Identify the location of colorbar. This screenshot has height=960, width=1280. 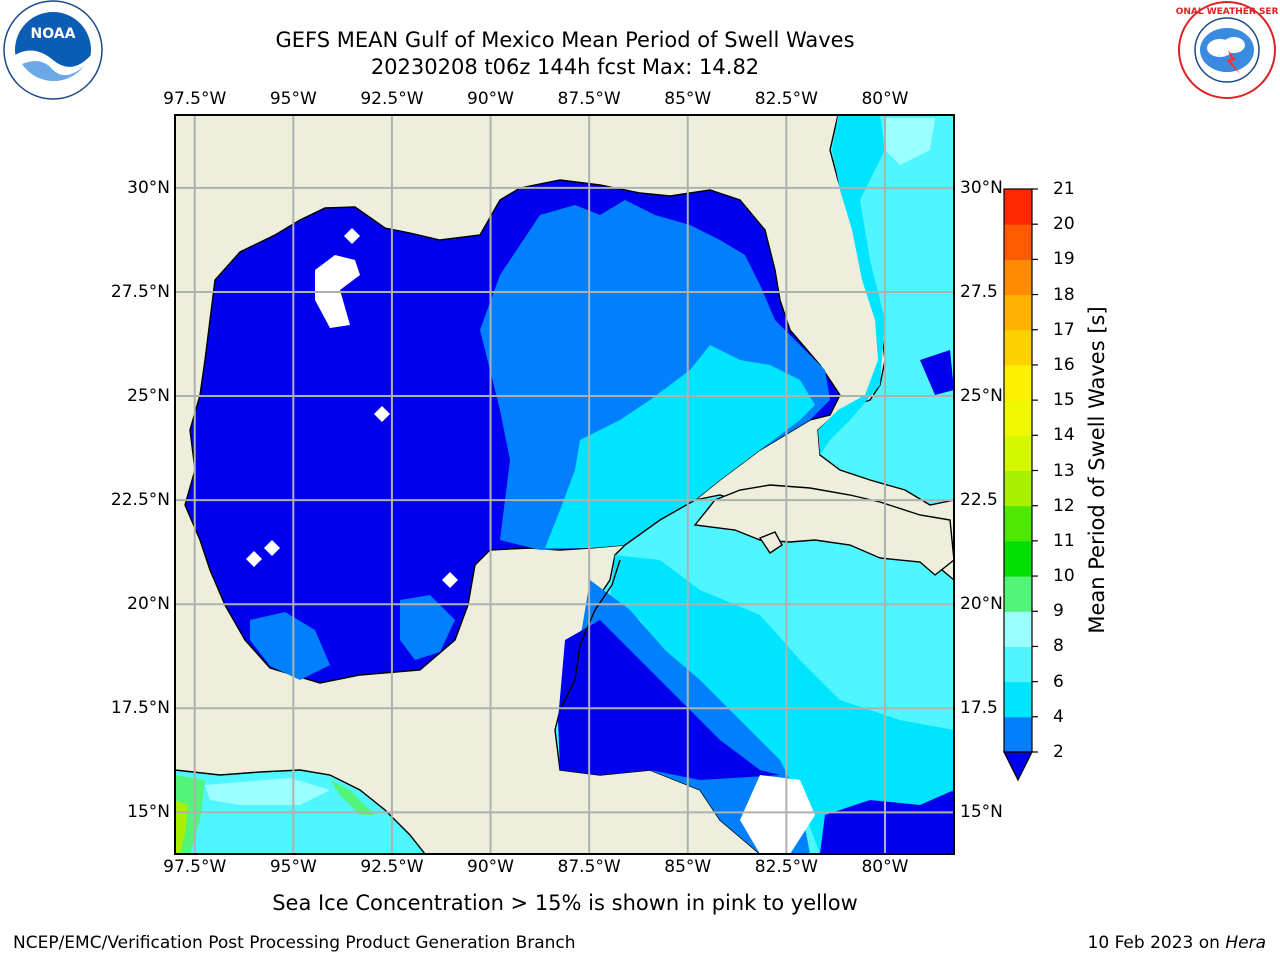
(1020, 485).